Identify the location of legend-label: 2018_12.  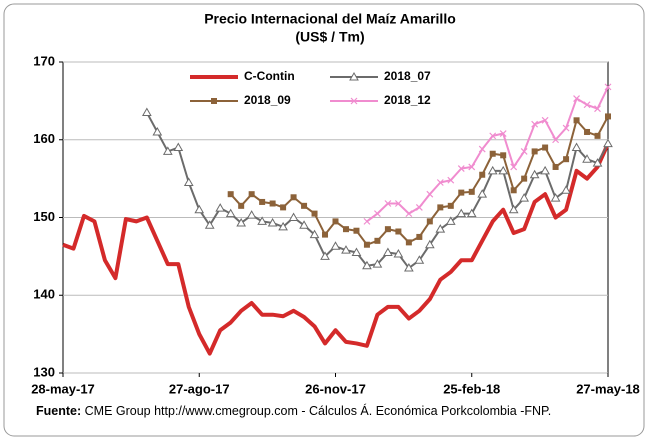
(407, 100).